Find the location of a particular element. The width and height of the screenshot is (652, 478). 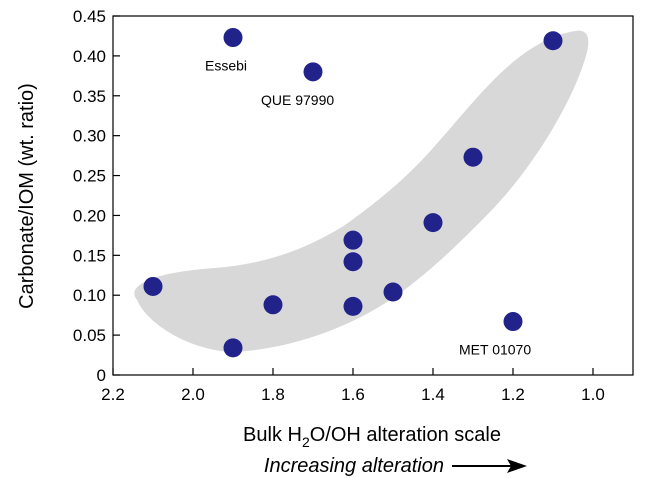

y-axis: 0 0.05 0.10 0.15 0.20 0.25 0.30 0.35 0.40 0.45 is located at coordinates (96, 196).